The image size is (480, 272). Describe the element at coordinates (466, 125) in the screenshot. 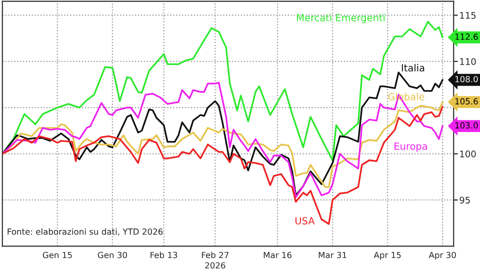

I see `annotation: 103.0` at that location.